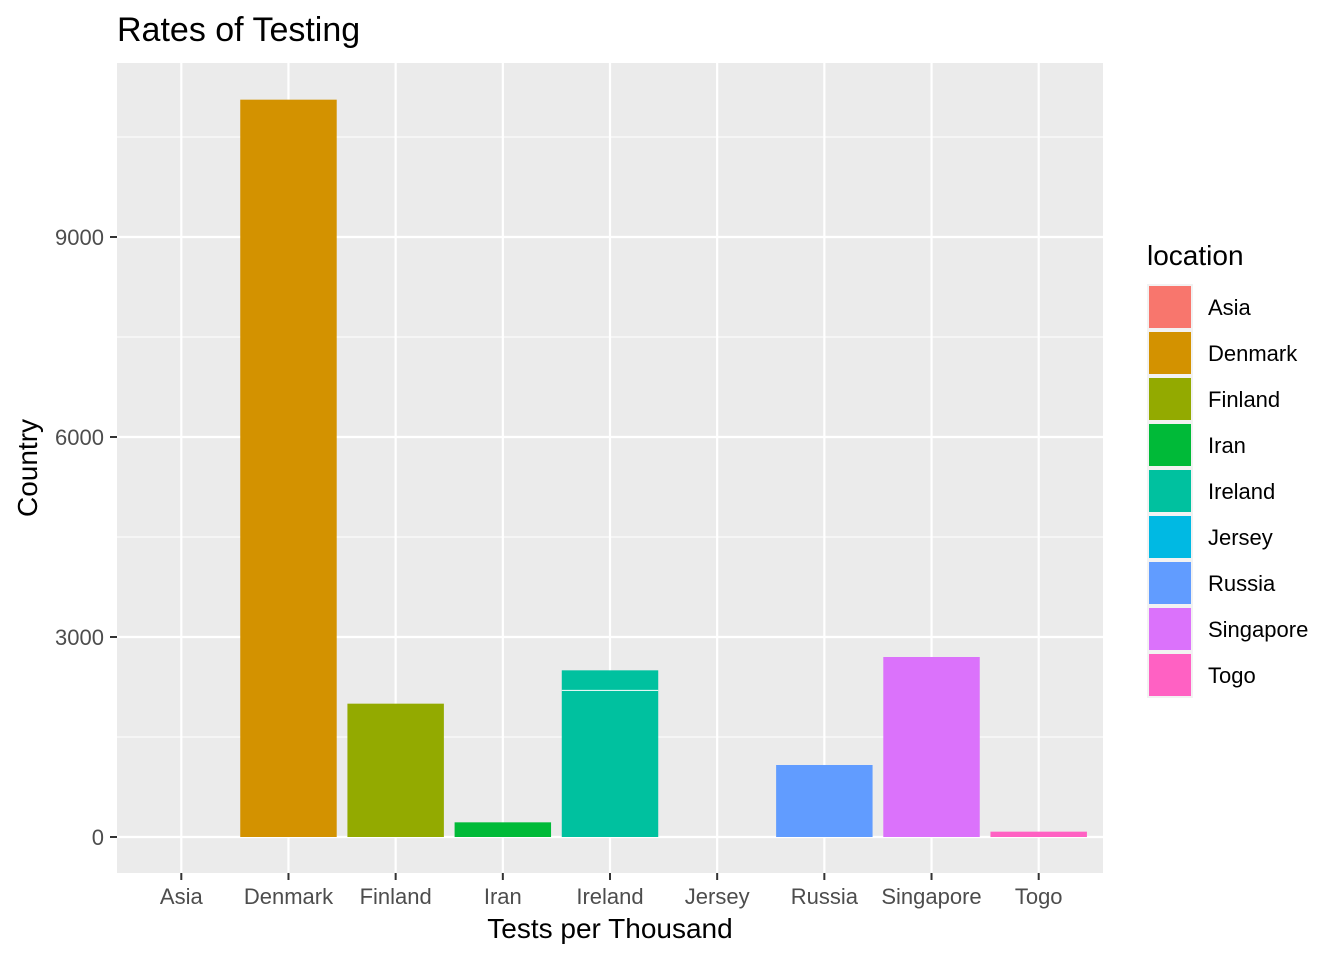  What do you see at coordinates (289, 896) in the screenshot?
I see `x-tick-label: Denmark` at bounding box center [289, 896].